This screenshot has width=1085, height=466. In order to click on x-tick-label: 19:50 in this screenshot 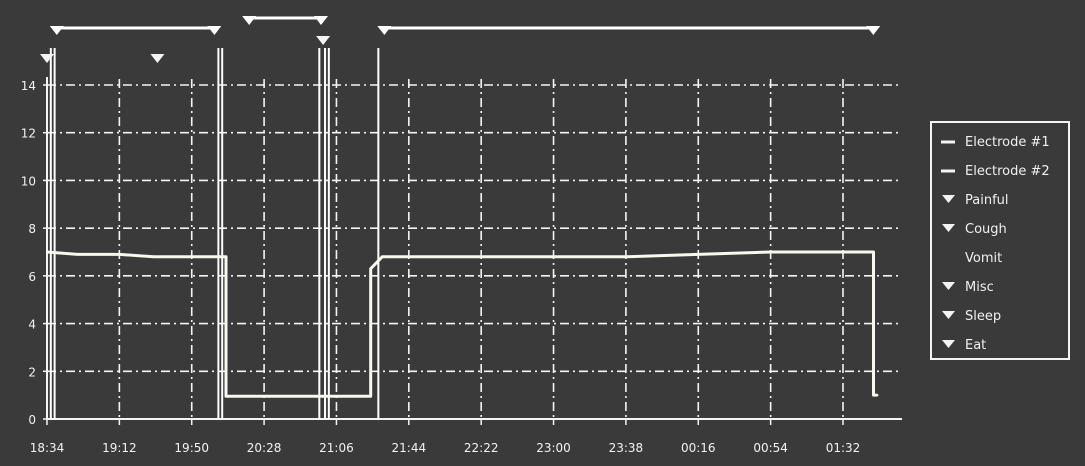, I will do `click(191, 448)`.